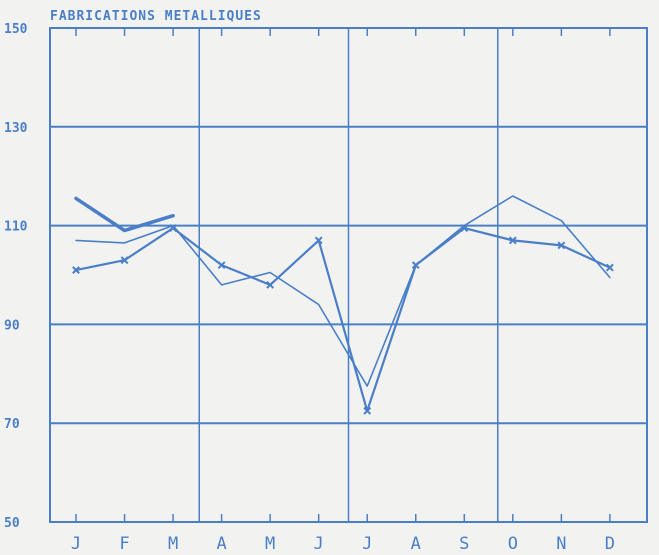  What do you see at coordinates (16, 227) in the screenshot?
I see `y-tick-label: 110` at bounding box center [16, 227].